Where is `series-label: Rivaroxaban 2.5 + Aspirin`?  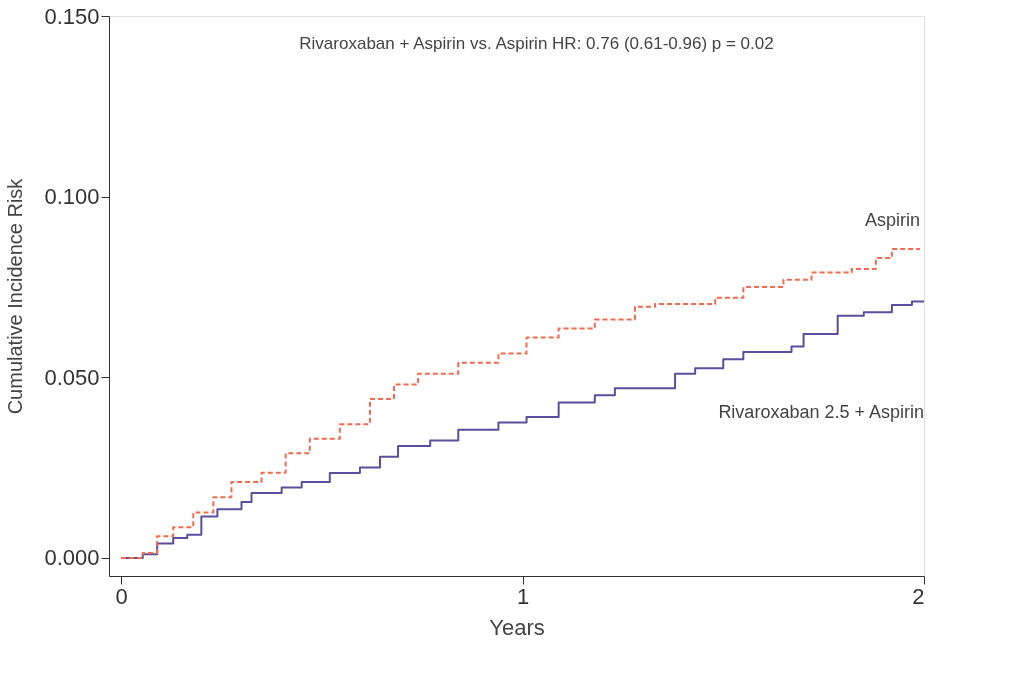
series-label: Rivaroxaban 2.5 + Aspirin is located at coordinates (821, 412).